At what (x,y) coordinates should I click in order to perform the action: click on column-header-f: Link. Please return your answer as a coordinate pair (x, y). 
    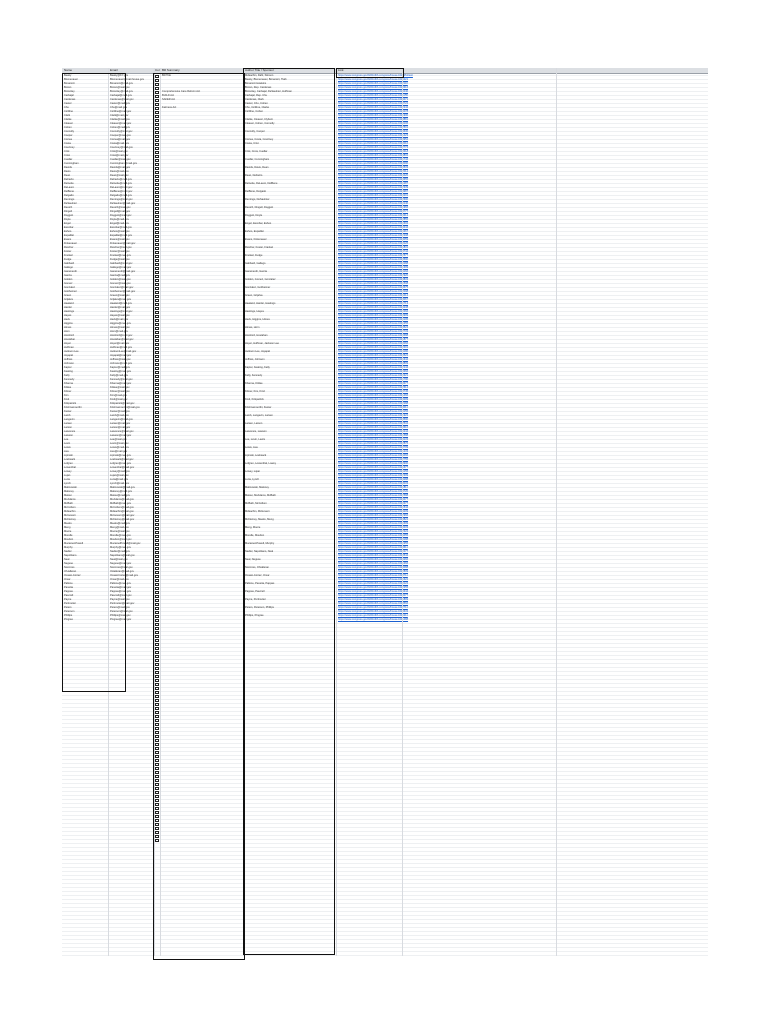
    Looking at the image, I should click on (341, 70).